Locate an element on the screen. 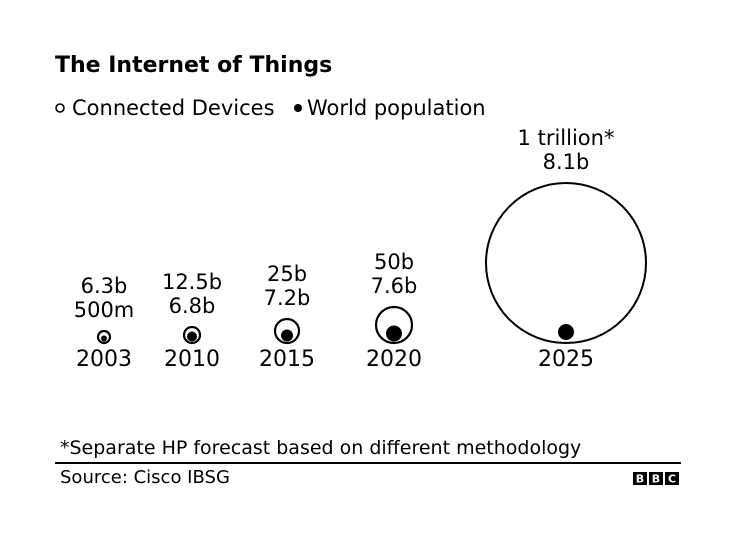 The image size is (730, 536). bubble-world-population-2010 is located at coordinates (192, 336).